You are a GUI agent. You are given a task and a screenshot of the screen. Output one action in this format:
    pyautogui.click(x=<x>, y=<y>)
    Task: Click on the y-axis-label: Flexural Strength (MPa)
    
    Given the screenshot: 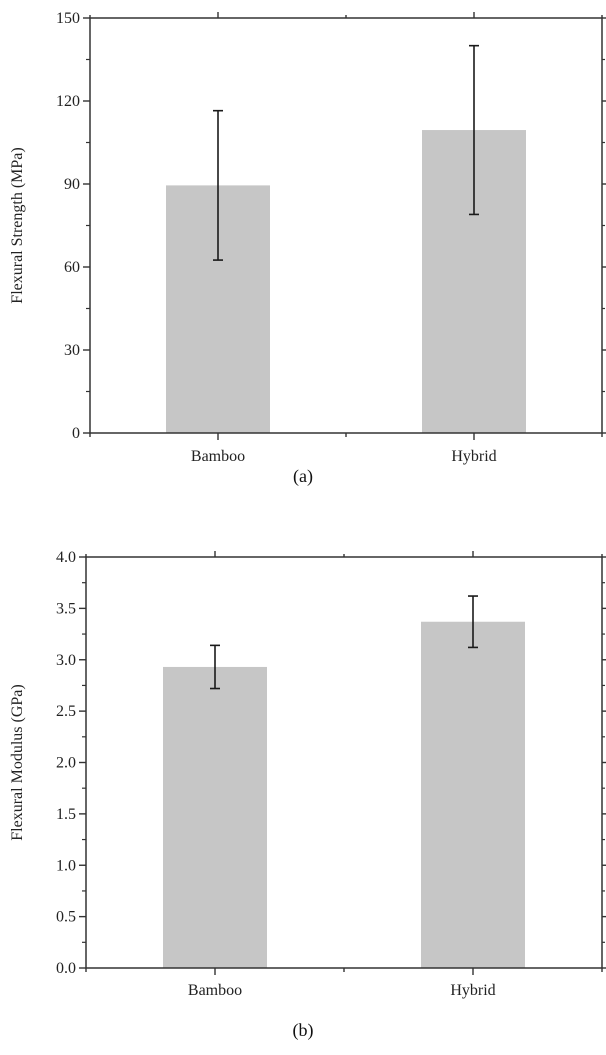 What is the action you would take?
    pyautogui.click(x=17, y=225)
    